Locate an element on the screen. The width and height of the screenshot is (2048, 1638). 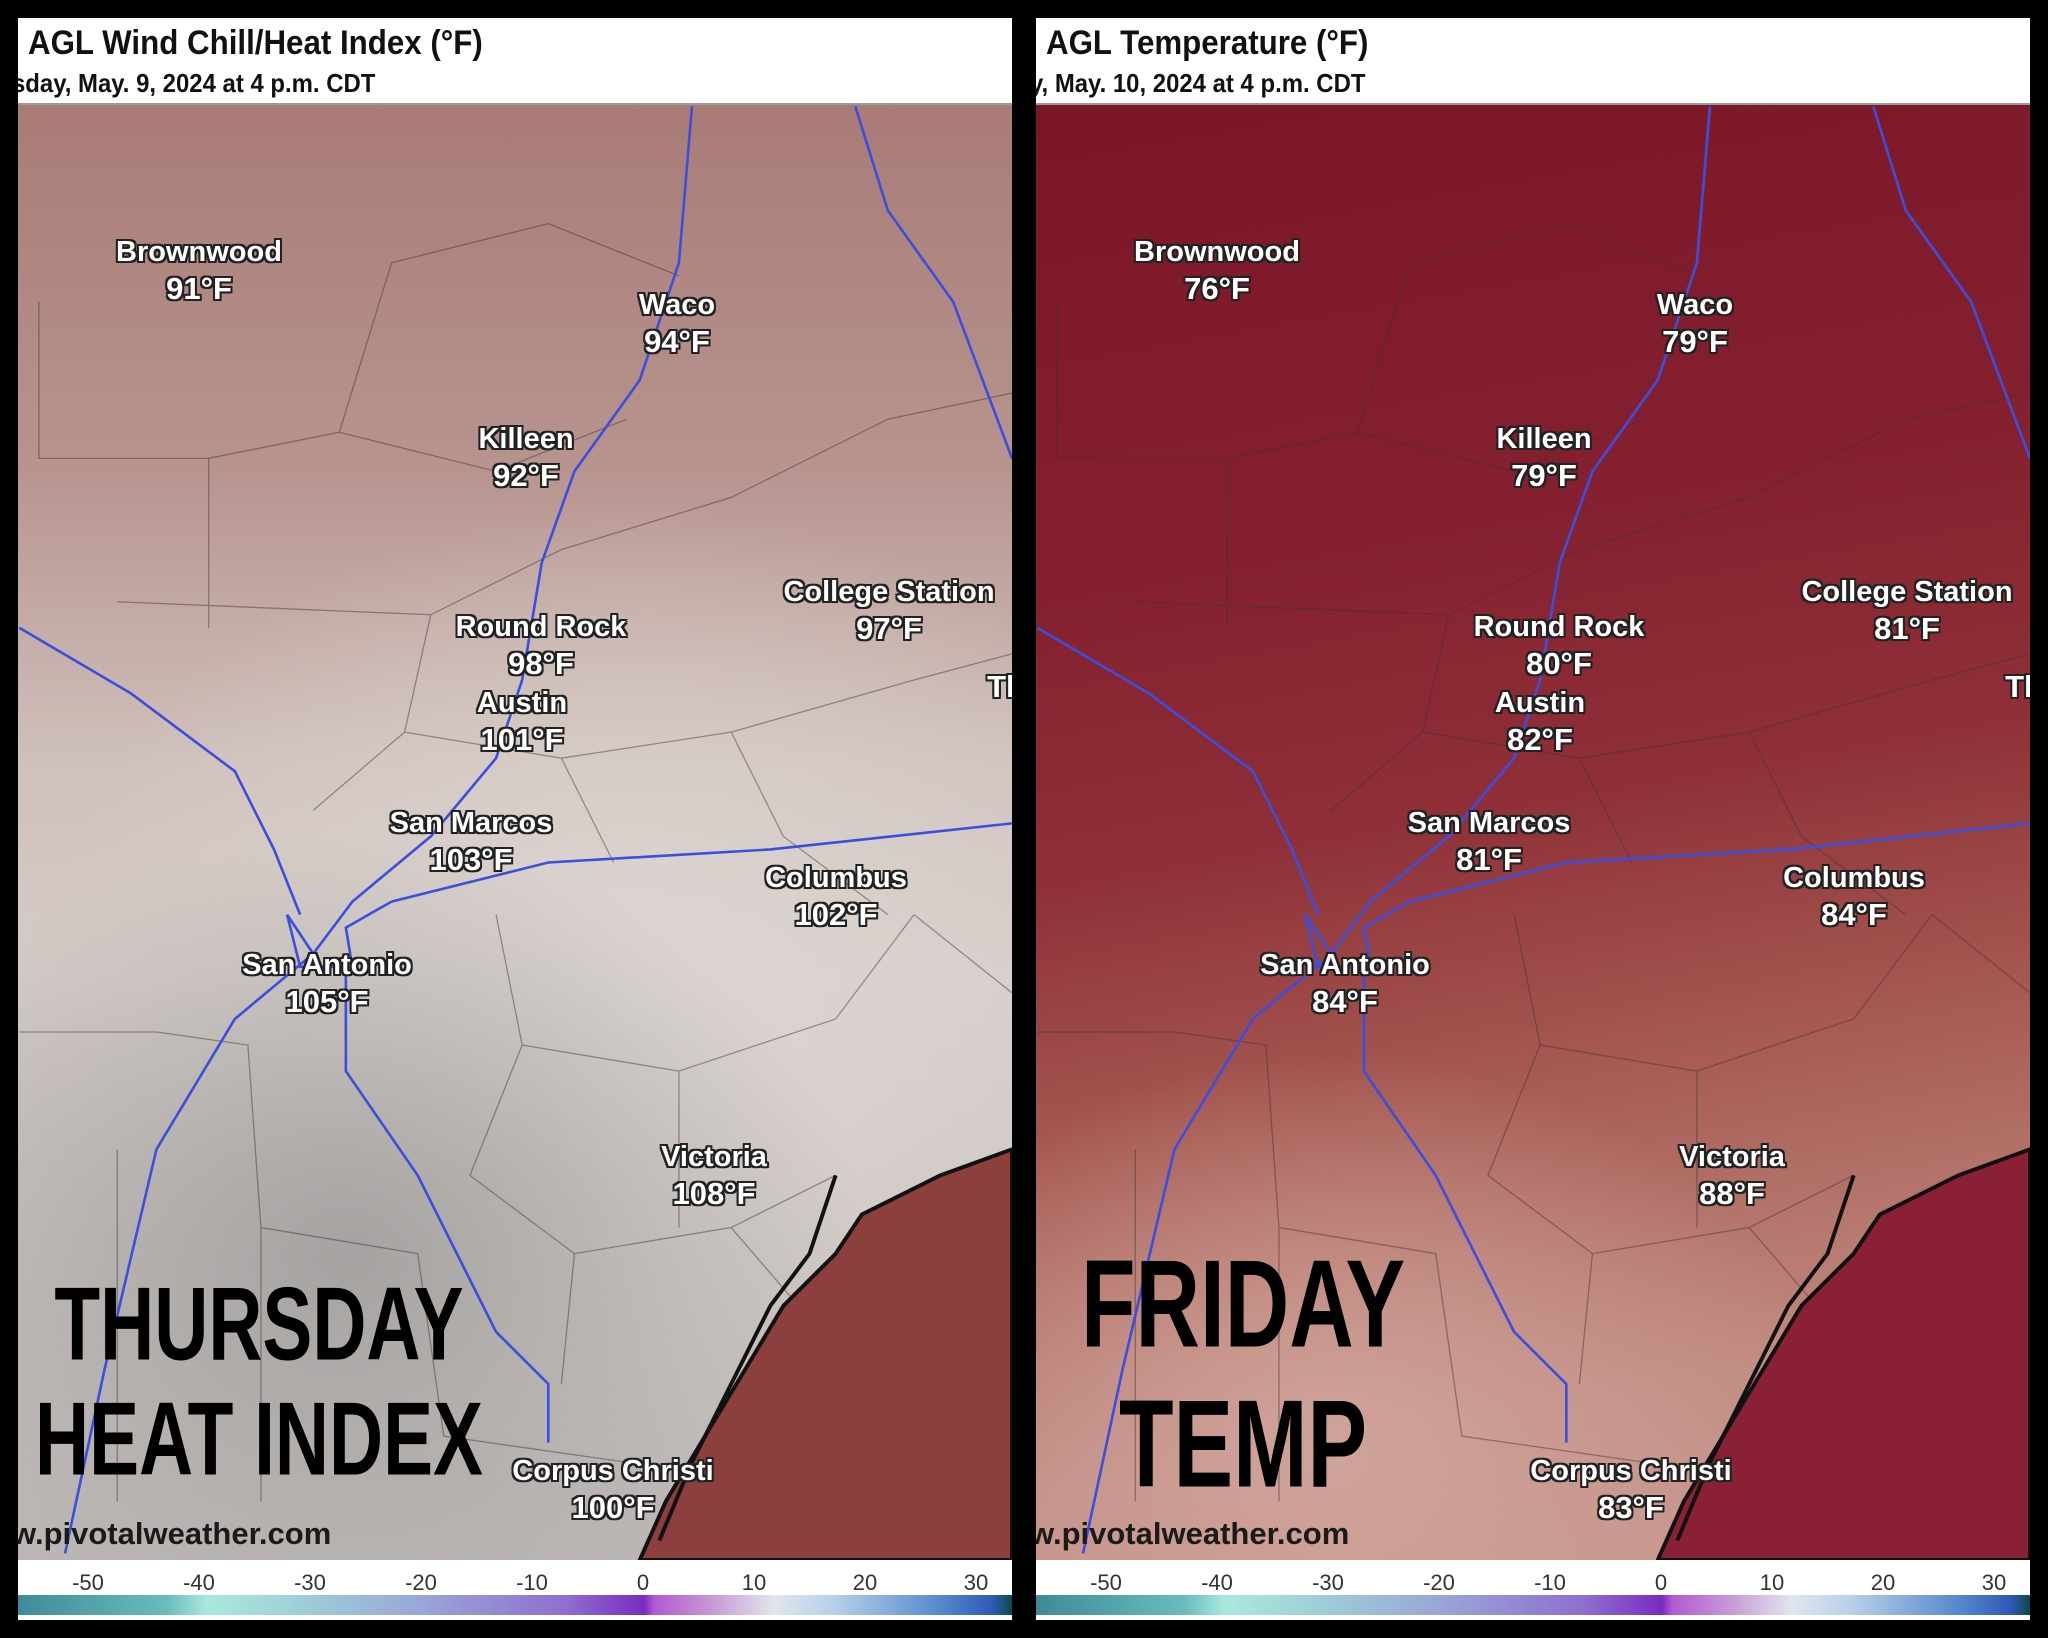
city-value: 108°F is located at coordinates (714, 1193).